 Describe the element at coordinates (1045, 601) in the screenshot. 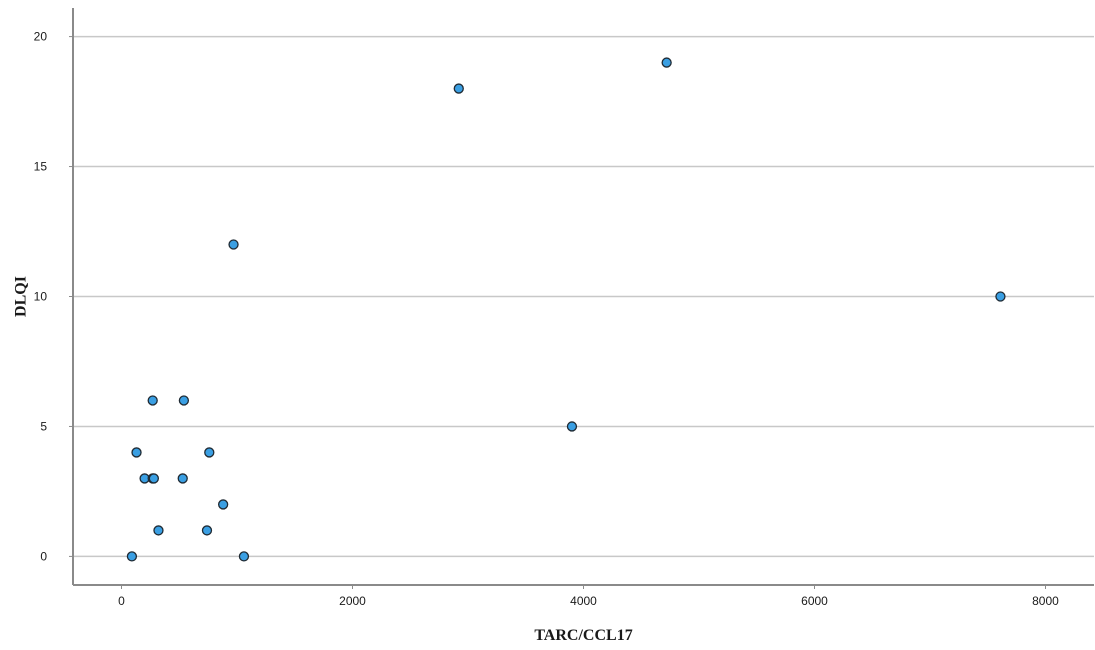

I see `x-tick-label-8000: 8000` at that location.